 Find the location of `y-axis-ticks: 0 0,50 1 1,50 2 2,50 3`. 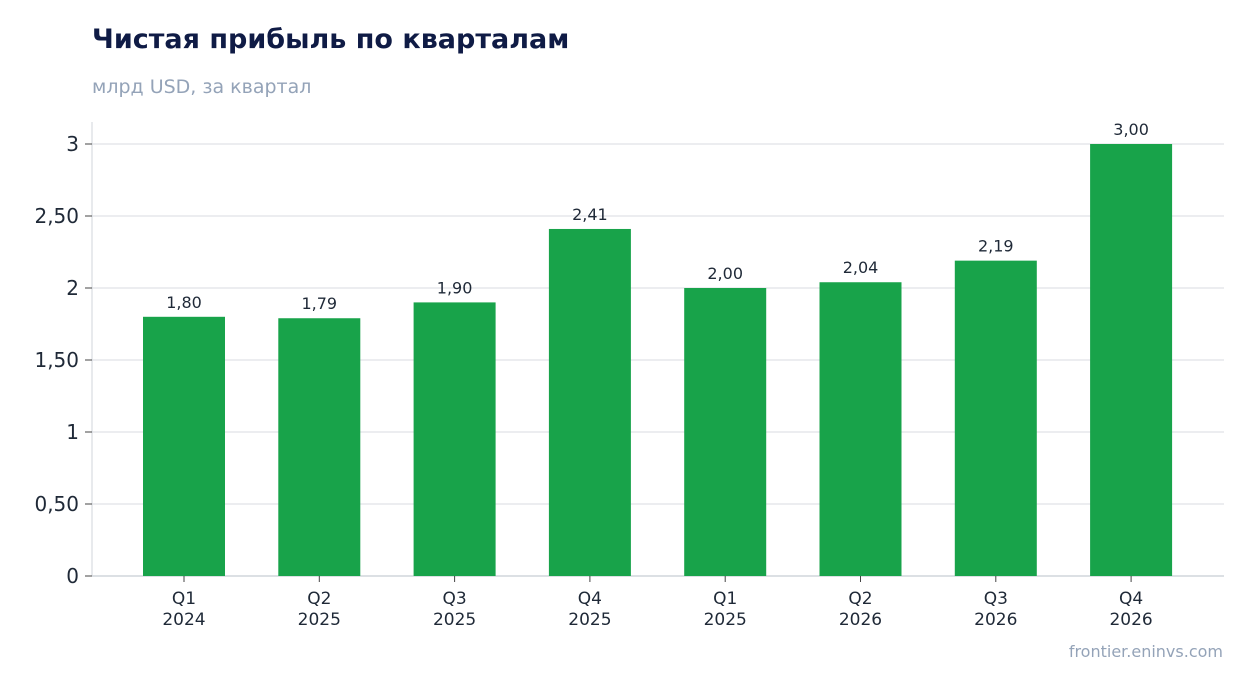

y-axis-ticks: 0 0,50 1 1,50 2 2,50 3 is located at coordinates (63, 360).